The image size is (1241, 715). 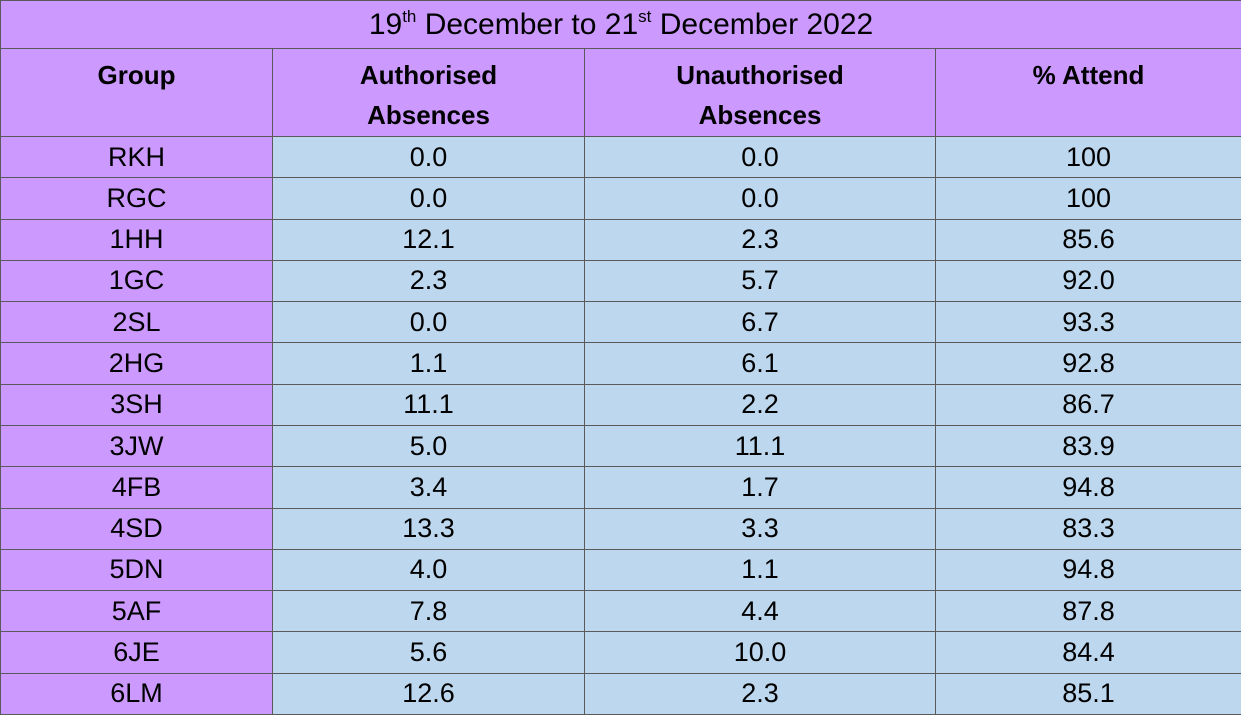 What do you see at coordinates (1088, 281) in the screenshot?
I see `value-cell: 92.0` at bounding box center [1088, 281].